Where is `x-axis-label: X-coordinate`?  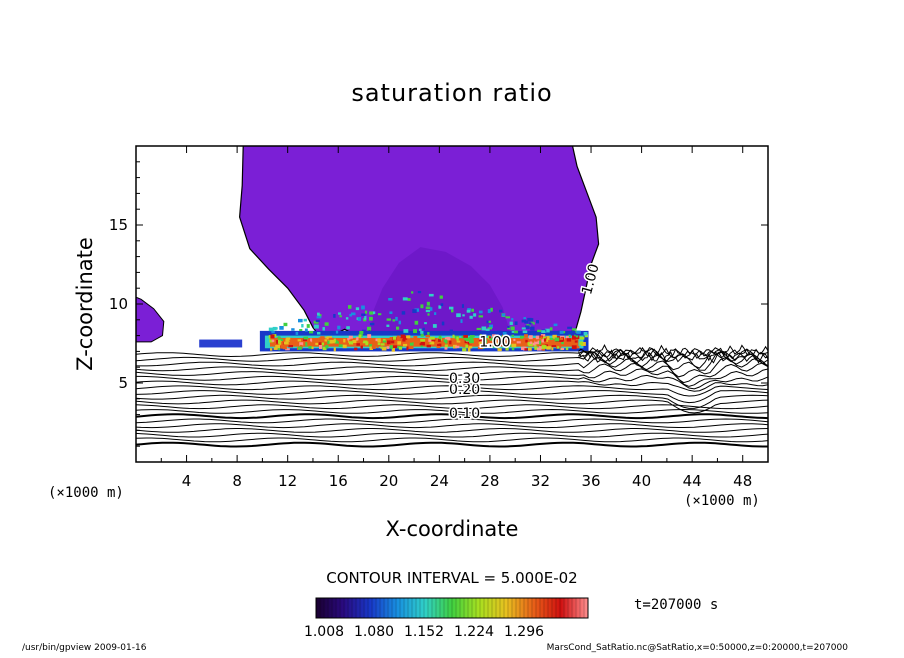
x-axis-label: X-coordinate is located at coordinates (452, 529).